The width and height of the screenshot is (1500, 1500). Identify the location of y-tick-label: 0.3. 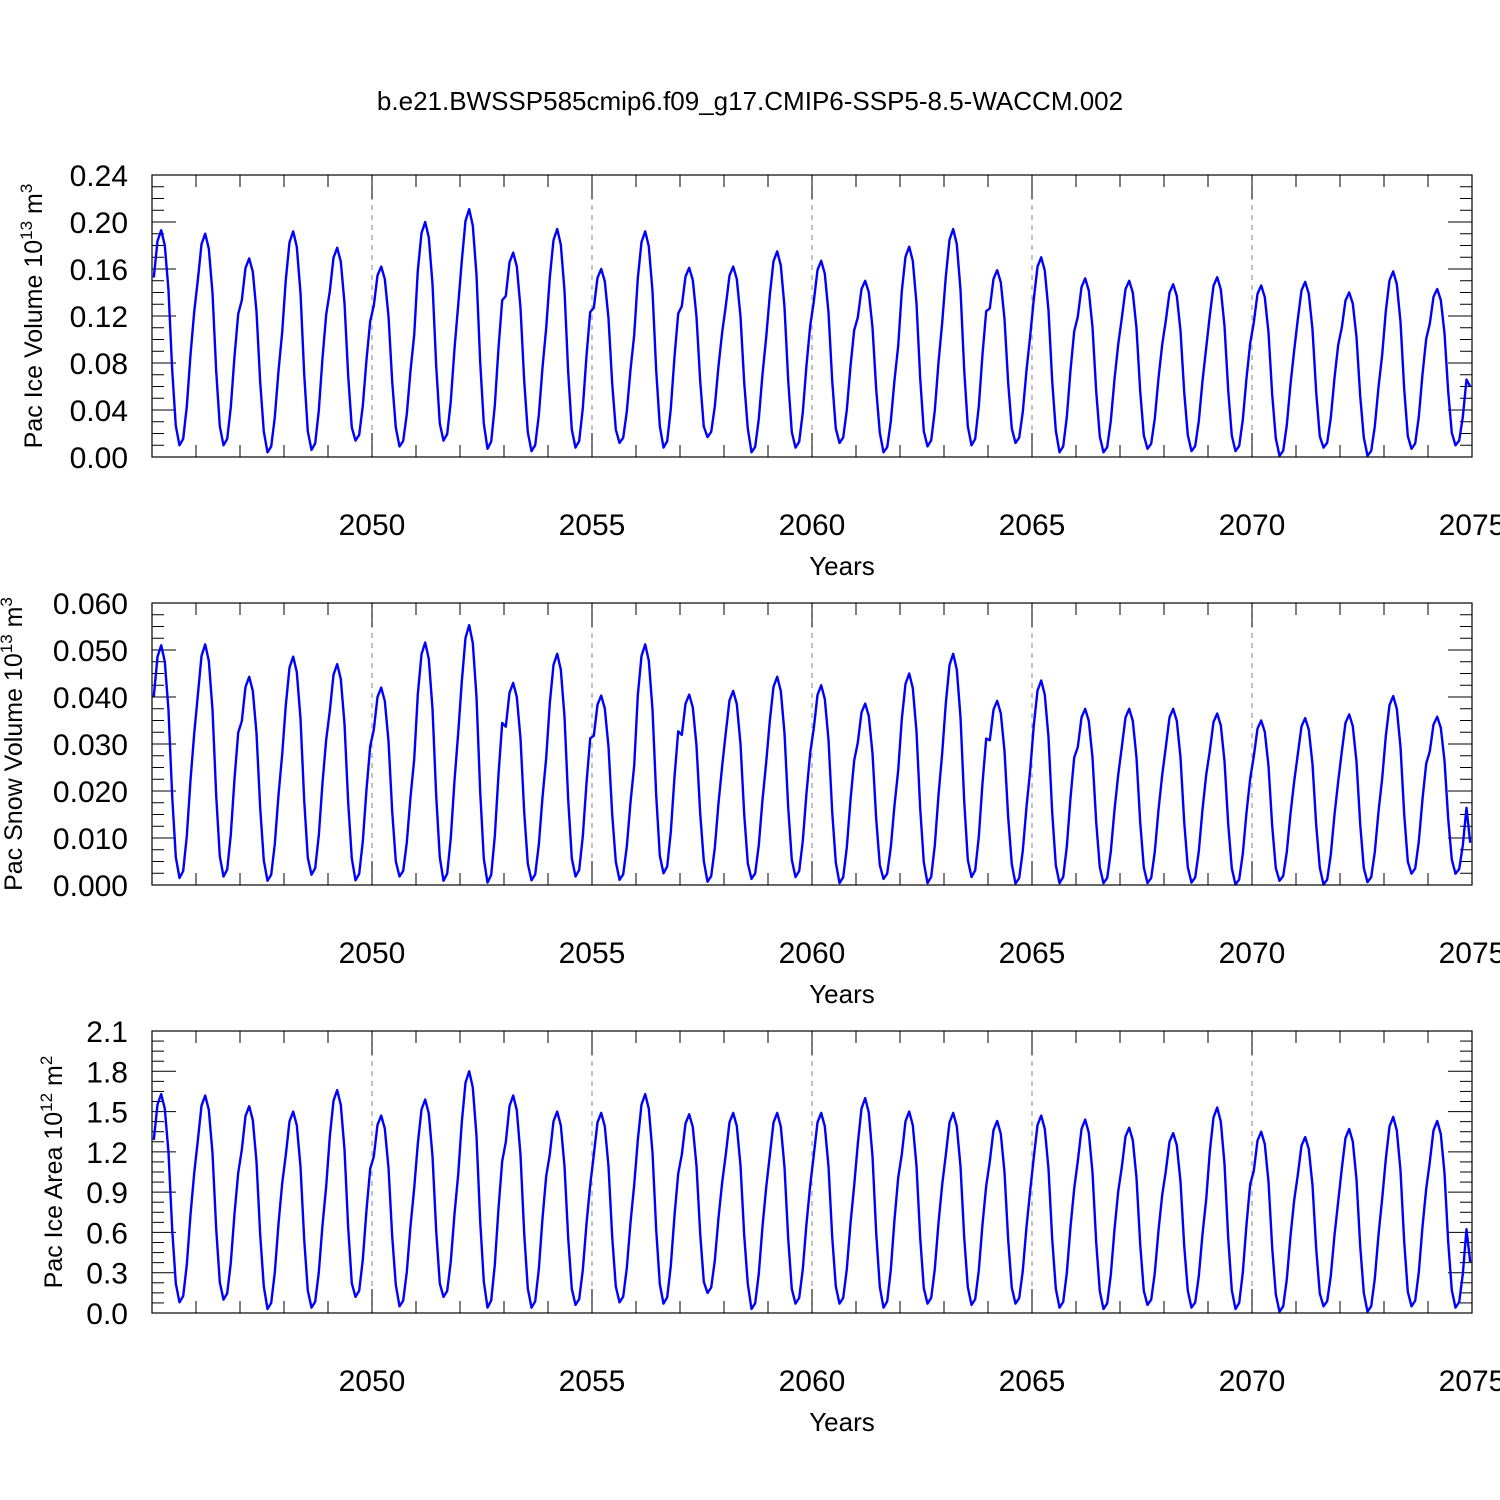
(107, 1274).